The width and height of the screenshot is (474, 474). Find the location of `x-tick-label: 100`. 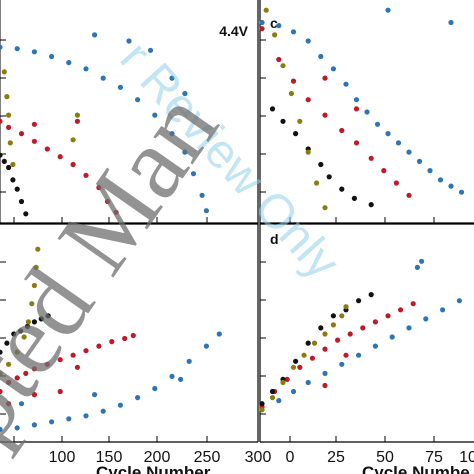

x-tick-label: 100 is located at coordinates (62, 457).